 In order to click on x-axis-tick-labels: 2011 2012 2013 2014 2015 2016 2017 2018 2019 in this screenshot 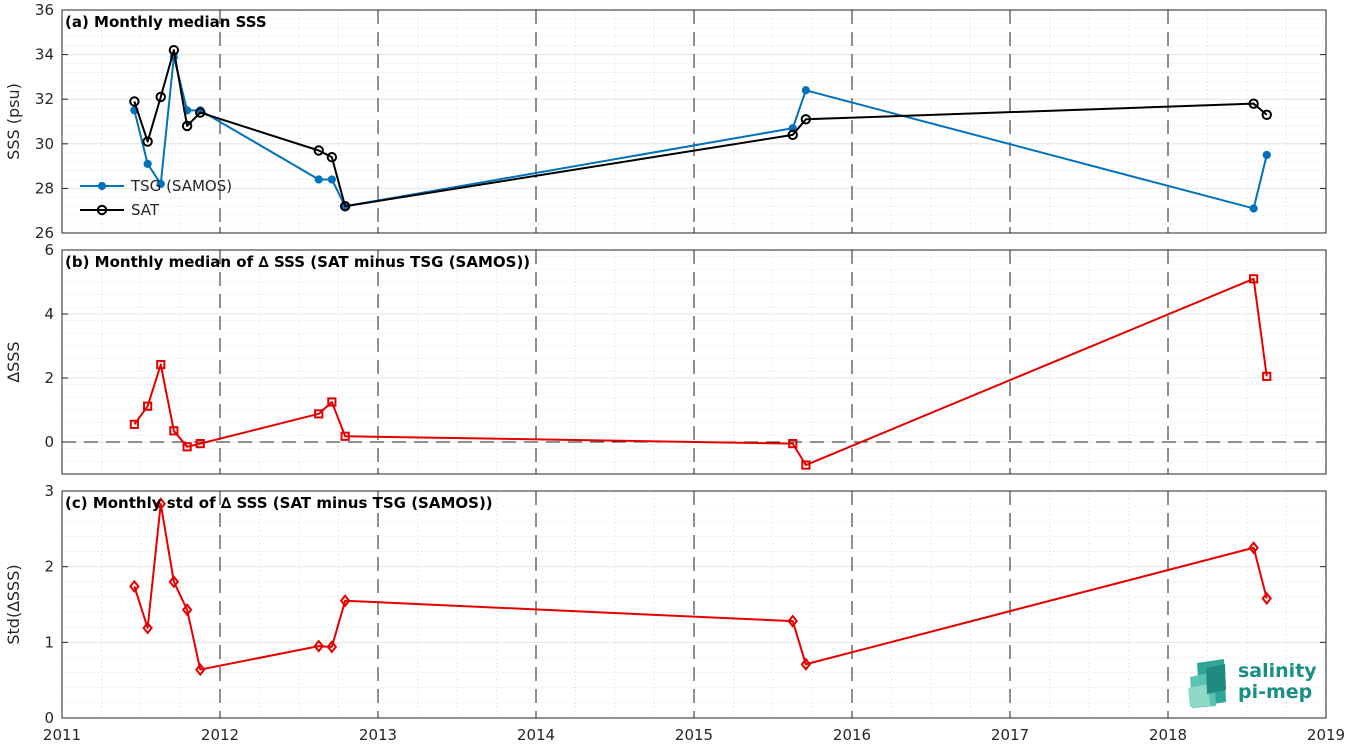, I will do `click(694, 735)`.